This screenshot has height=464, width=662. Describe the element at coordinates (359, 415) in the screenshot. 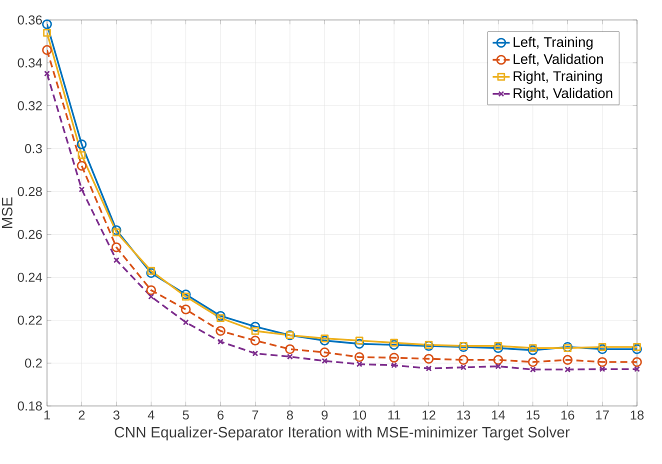

I see `x-tick-label: 10` at that location.